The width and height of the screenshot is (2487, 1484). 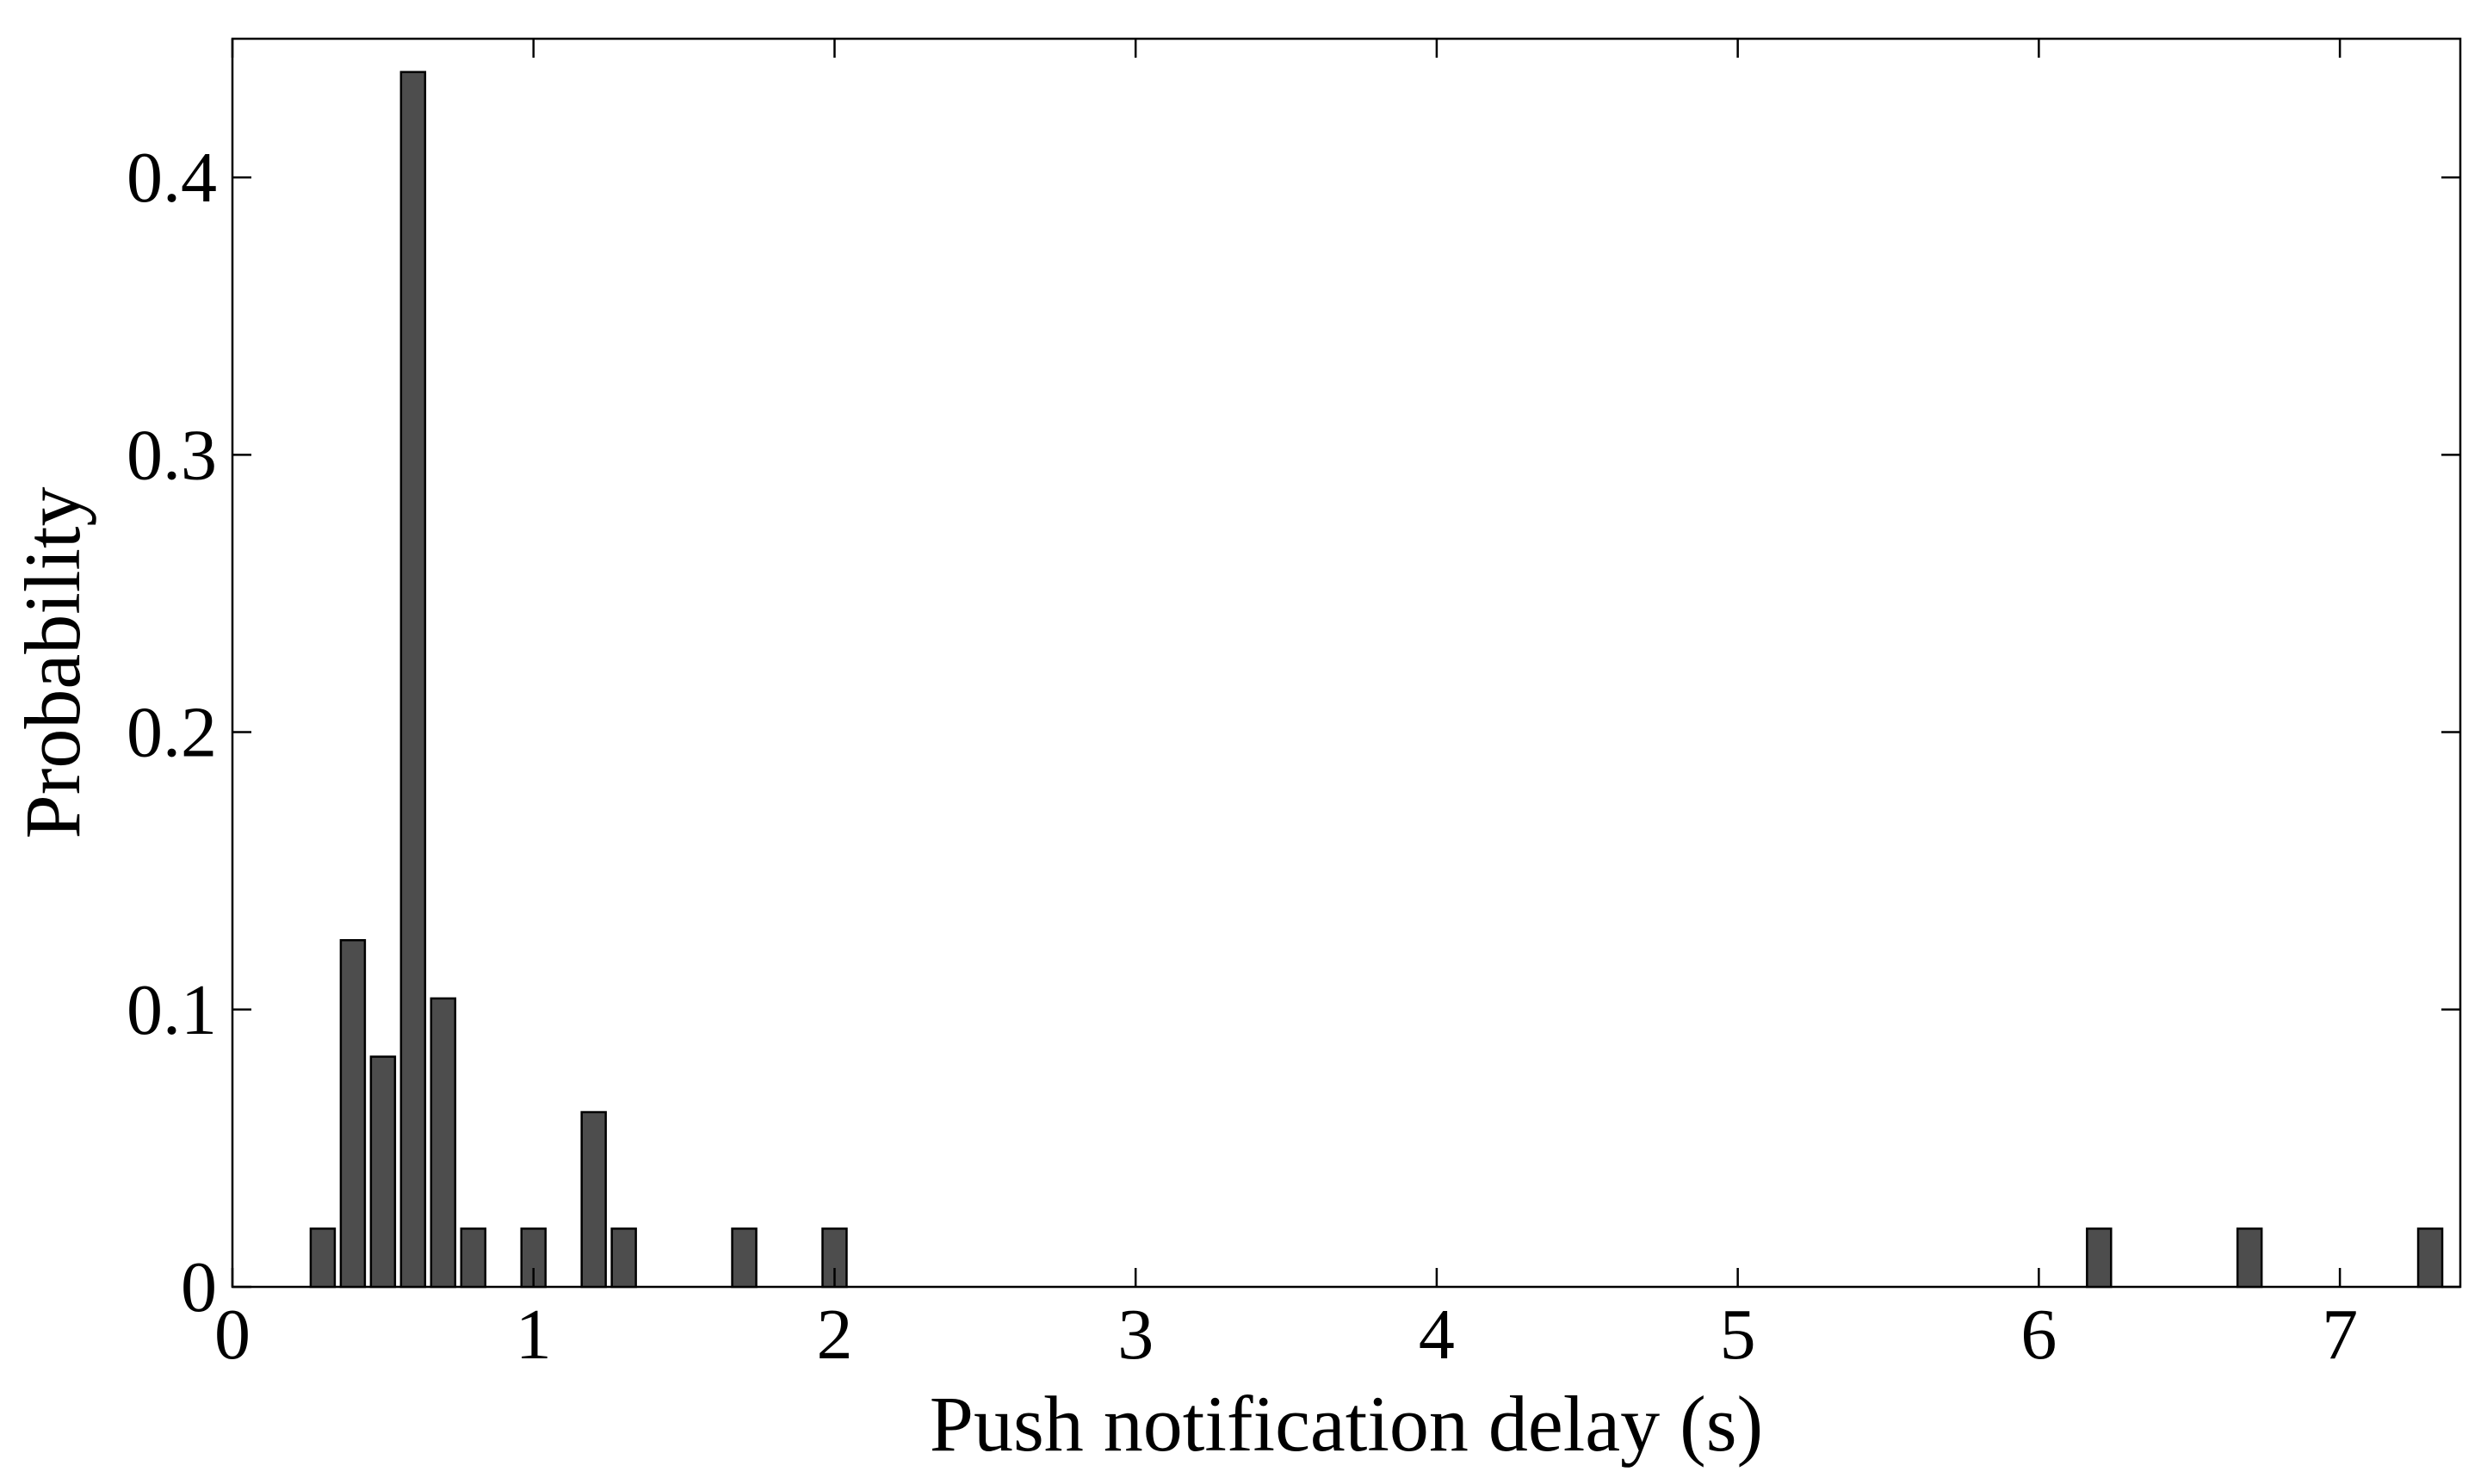 I want to click on y-axis-label: Probability, so click(x=52, y=663).